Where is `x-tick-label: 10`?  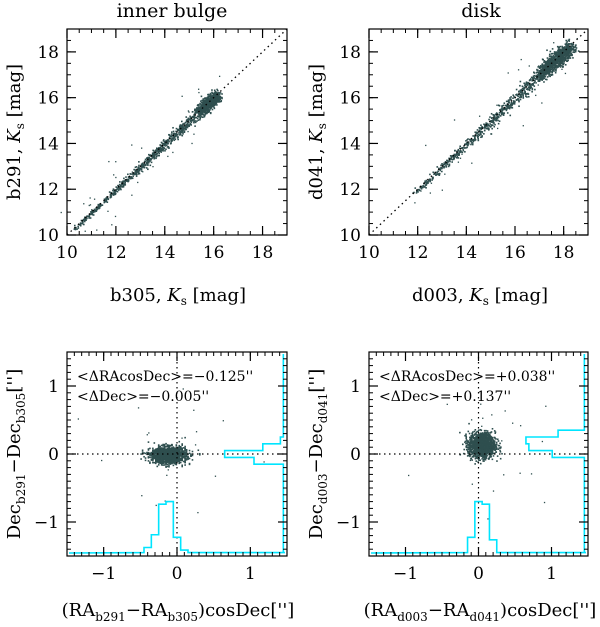 x-tick-label: 10 is located at coordinates (67, 253).